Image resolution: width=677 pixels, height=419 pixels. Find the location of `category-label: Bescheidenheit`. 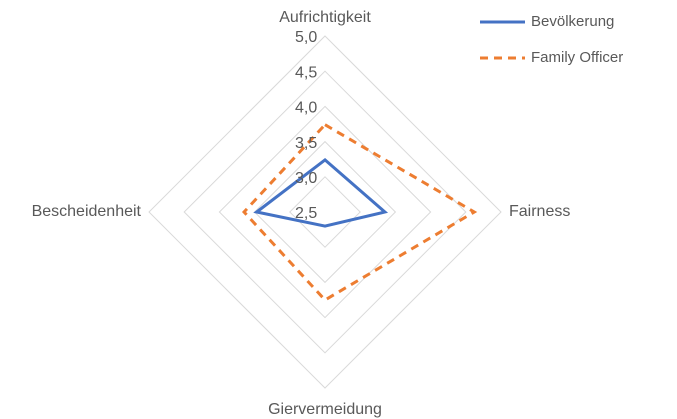

category-label: Bescheidenheit is located at coordinates (87, 211).